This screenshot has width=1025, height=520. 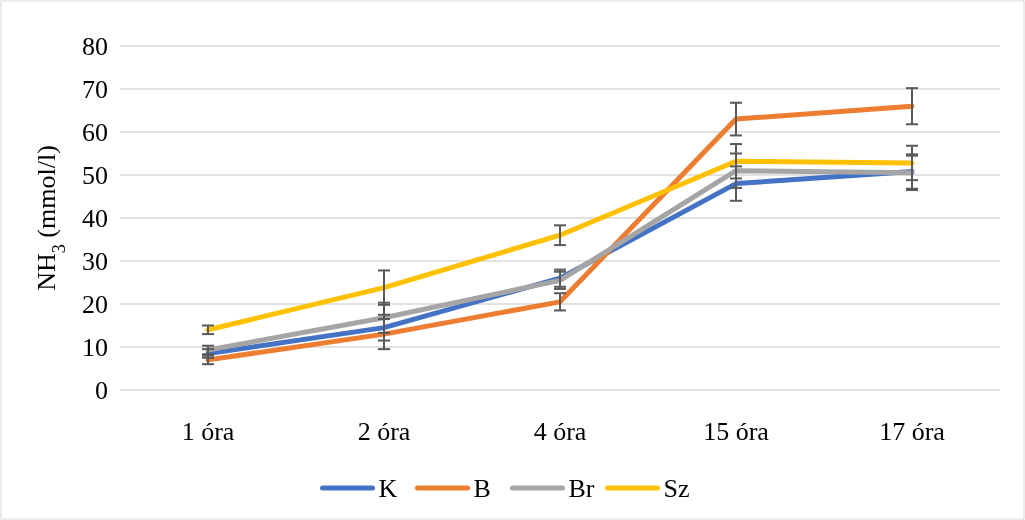 I want to click on x-tick-label: 2 óra, so click(x=384, y=431).